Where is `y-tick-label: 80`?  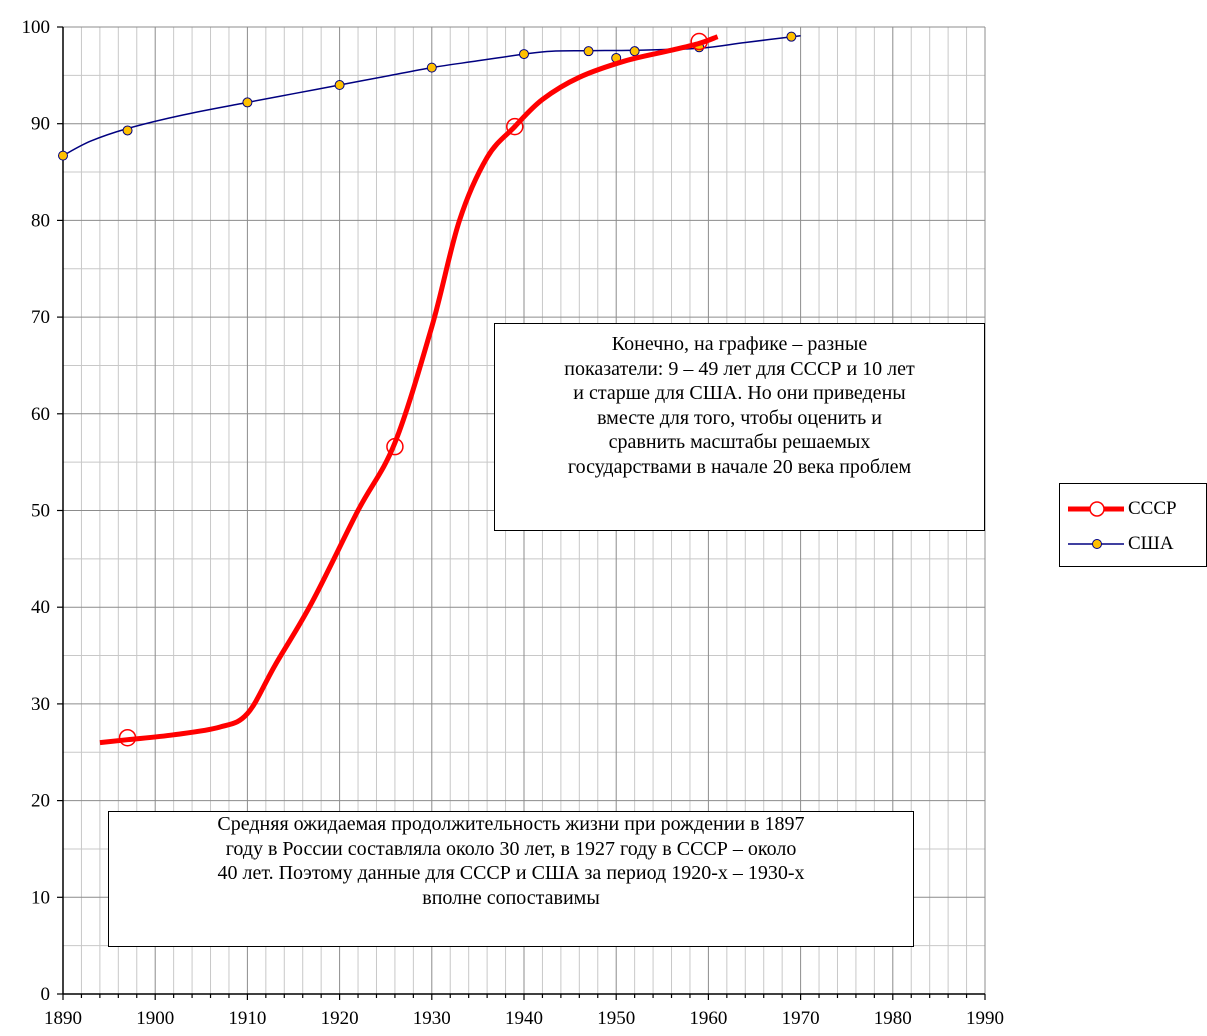 y-tick-label: 80 is located at coordinates (40, 220).